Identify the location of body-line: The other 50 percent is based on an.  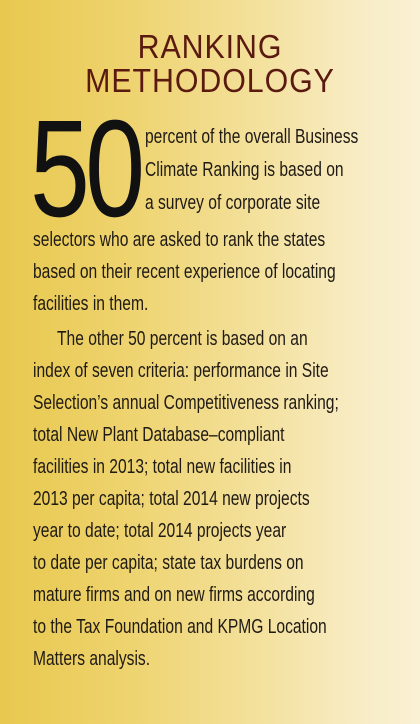
(182, 339).